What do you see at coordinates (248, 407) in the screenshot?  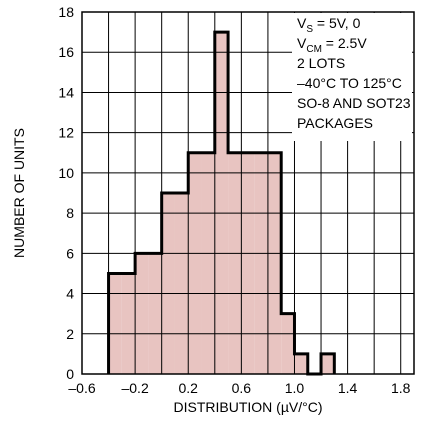 I see `x-axis-title: DISTRIBUTION (µV/°C)` at bounding box center [248, 407].